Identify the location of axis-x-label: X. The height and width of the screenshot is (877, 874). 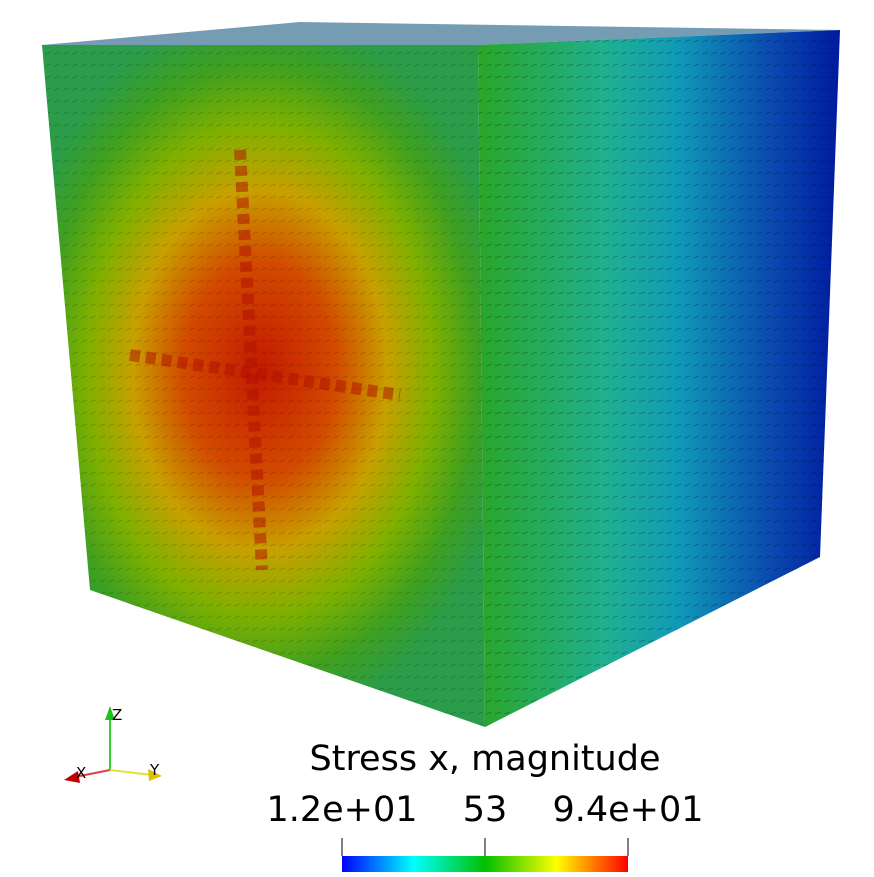
(81, 773).